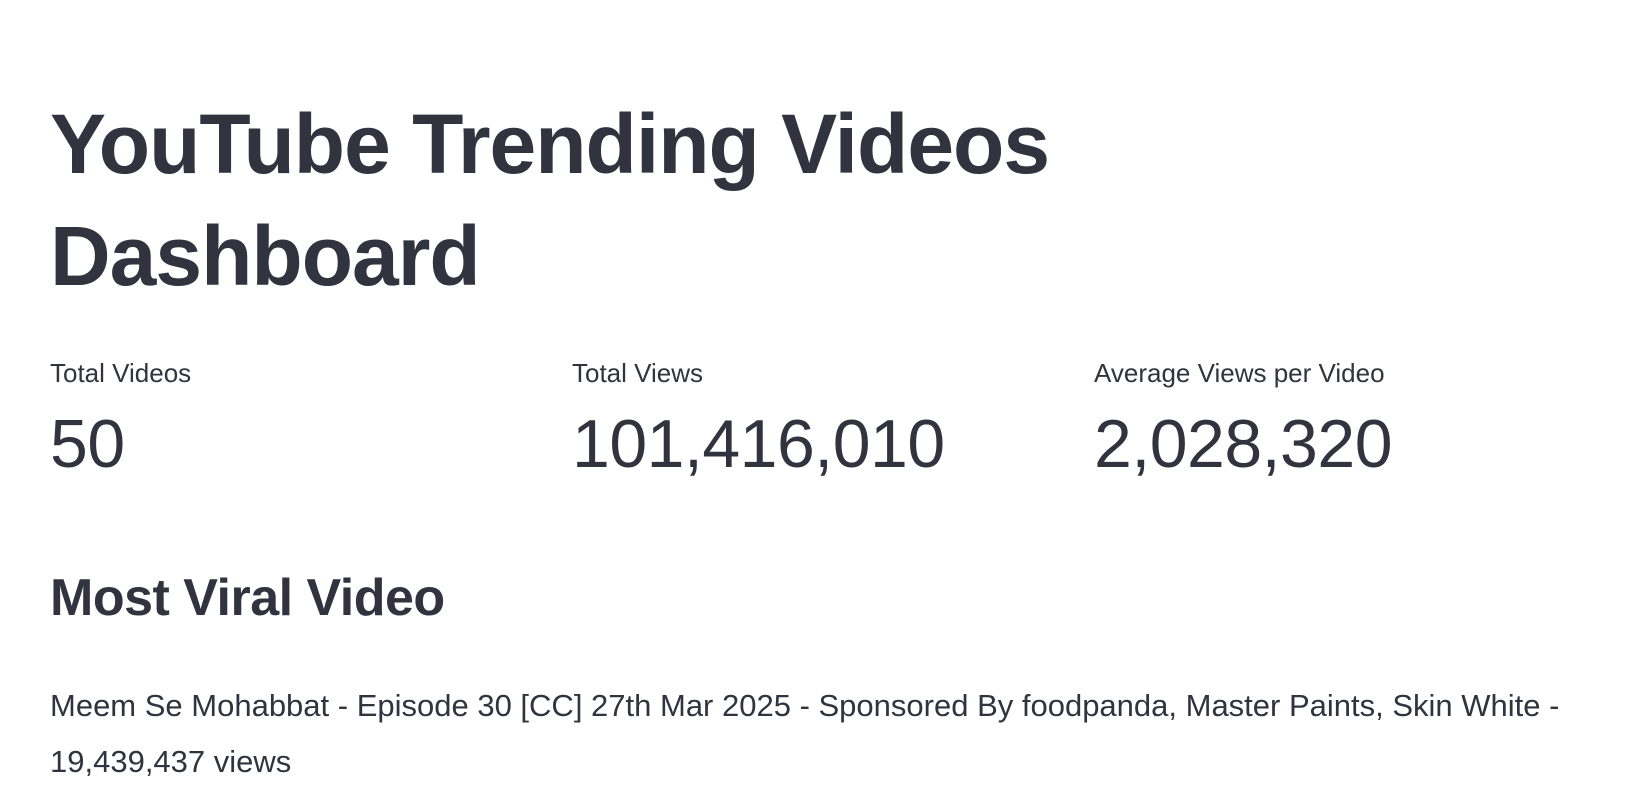 The height and width of the screenshot is (803, 1630). Describe the element at coordinates (121, 373) in the screenshot. I see `metric-label: Total Videos` at that location.